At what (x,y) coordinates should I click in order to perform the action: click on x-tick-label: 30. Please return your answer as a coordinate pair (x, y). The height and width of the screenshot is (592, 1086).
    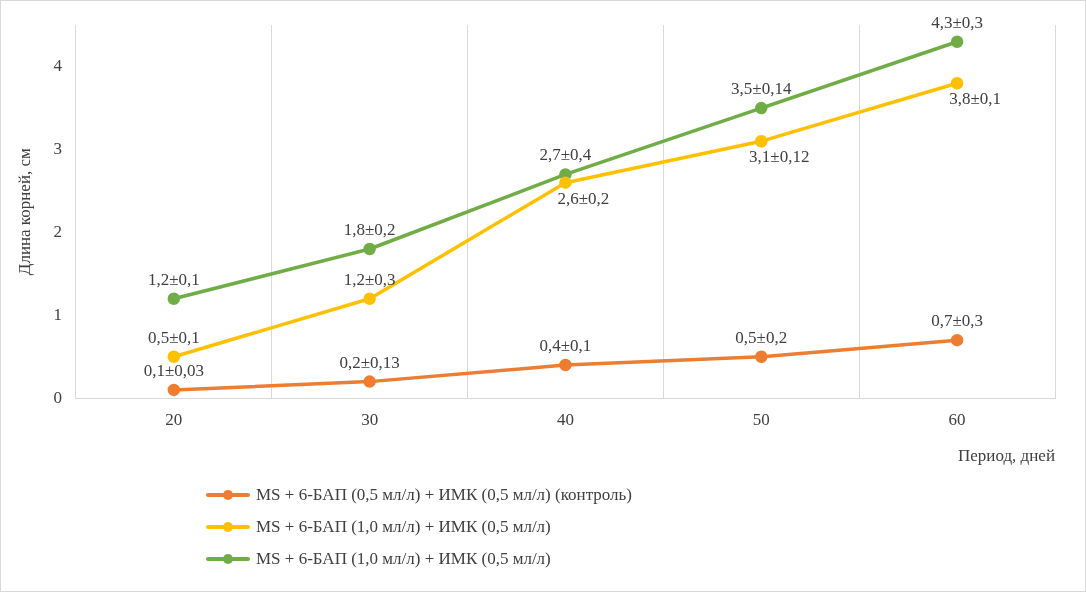
    Looking at the image, I should click on (370, 419).